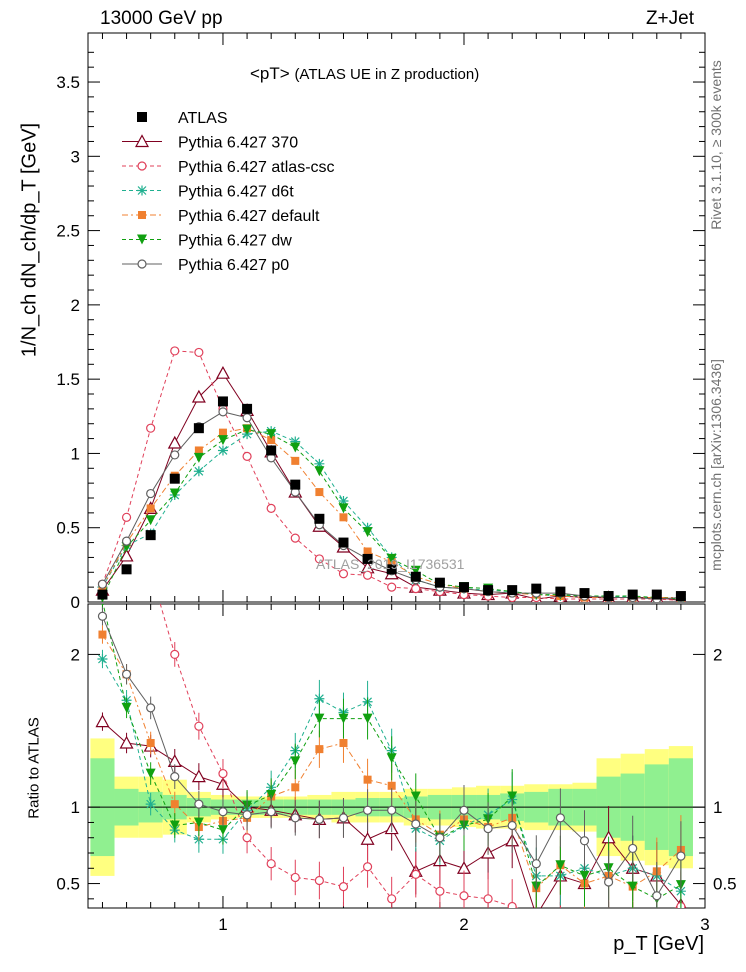 The height and width of the screenshot is (972, 746). What do you see at coordinates (68, 528) in the screenshot?
I see `y-tick-label: 0.5` at bounding box center [68, 528].